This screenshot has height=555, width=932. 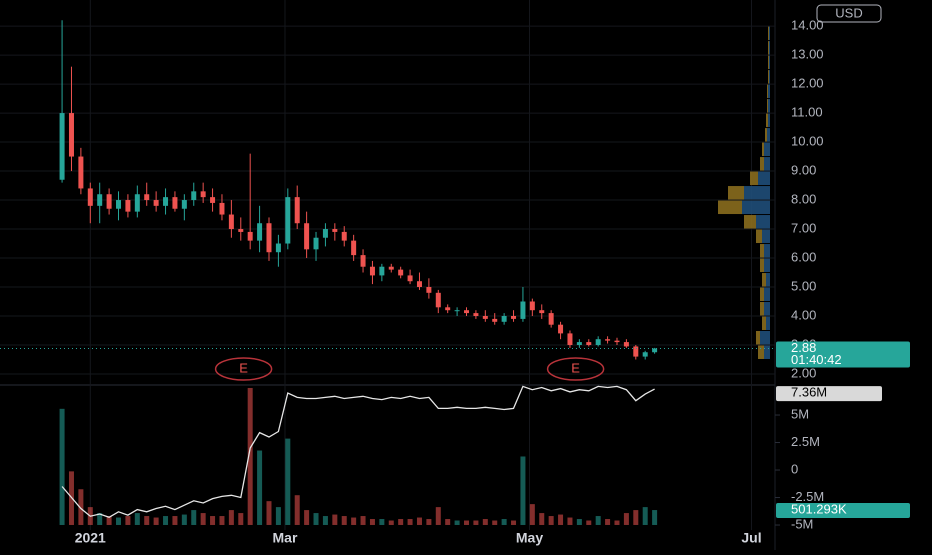 I want to click on currency: USD, so click(x=848, y=12).